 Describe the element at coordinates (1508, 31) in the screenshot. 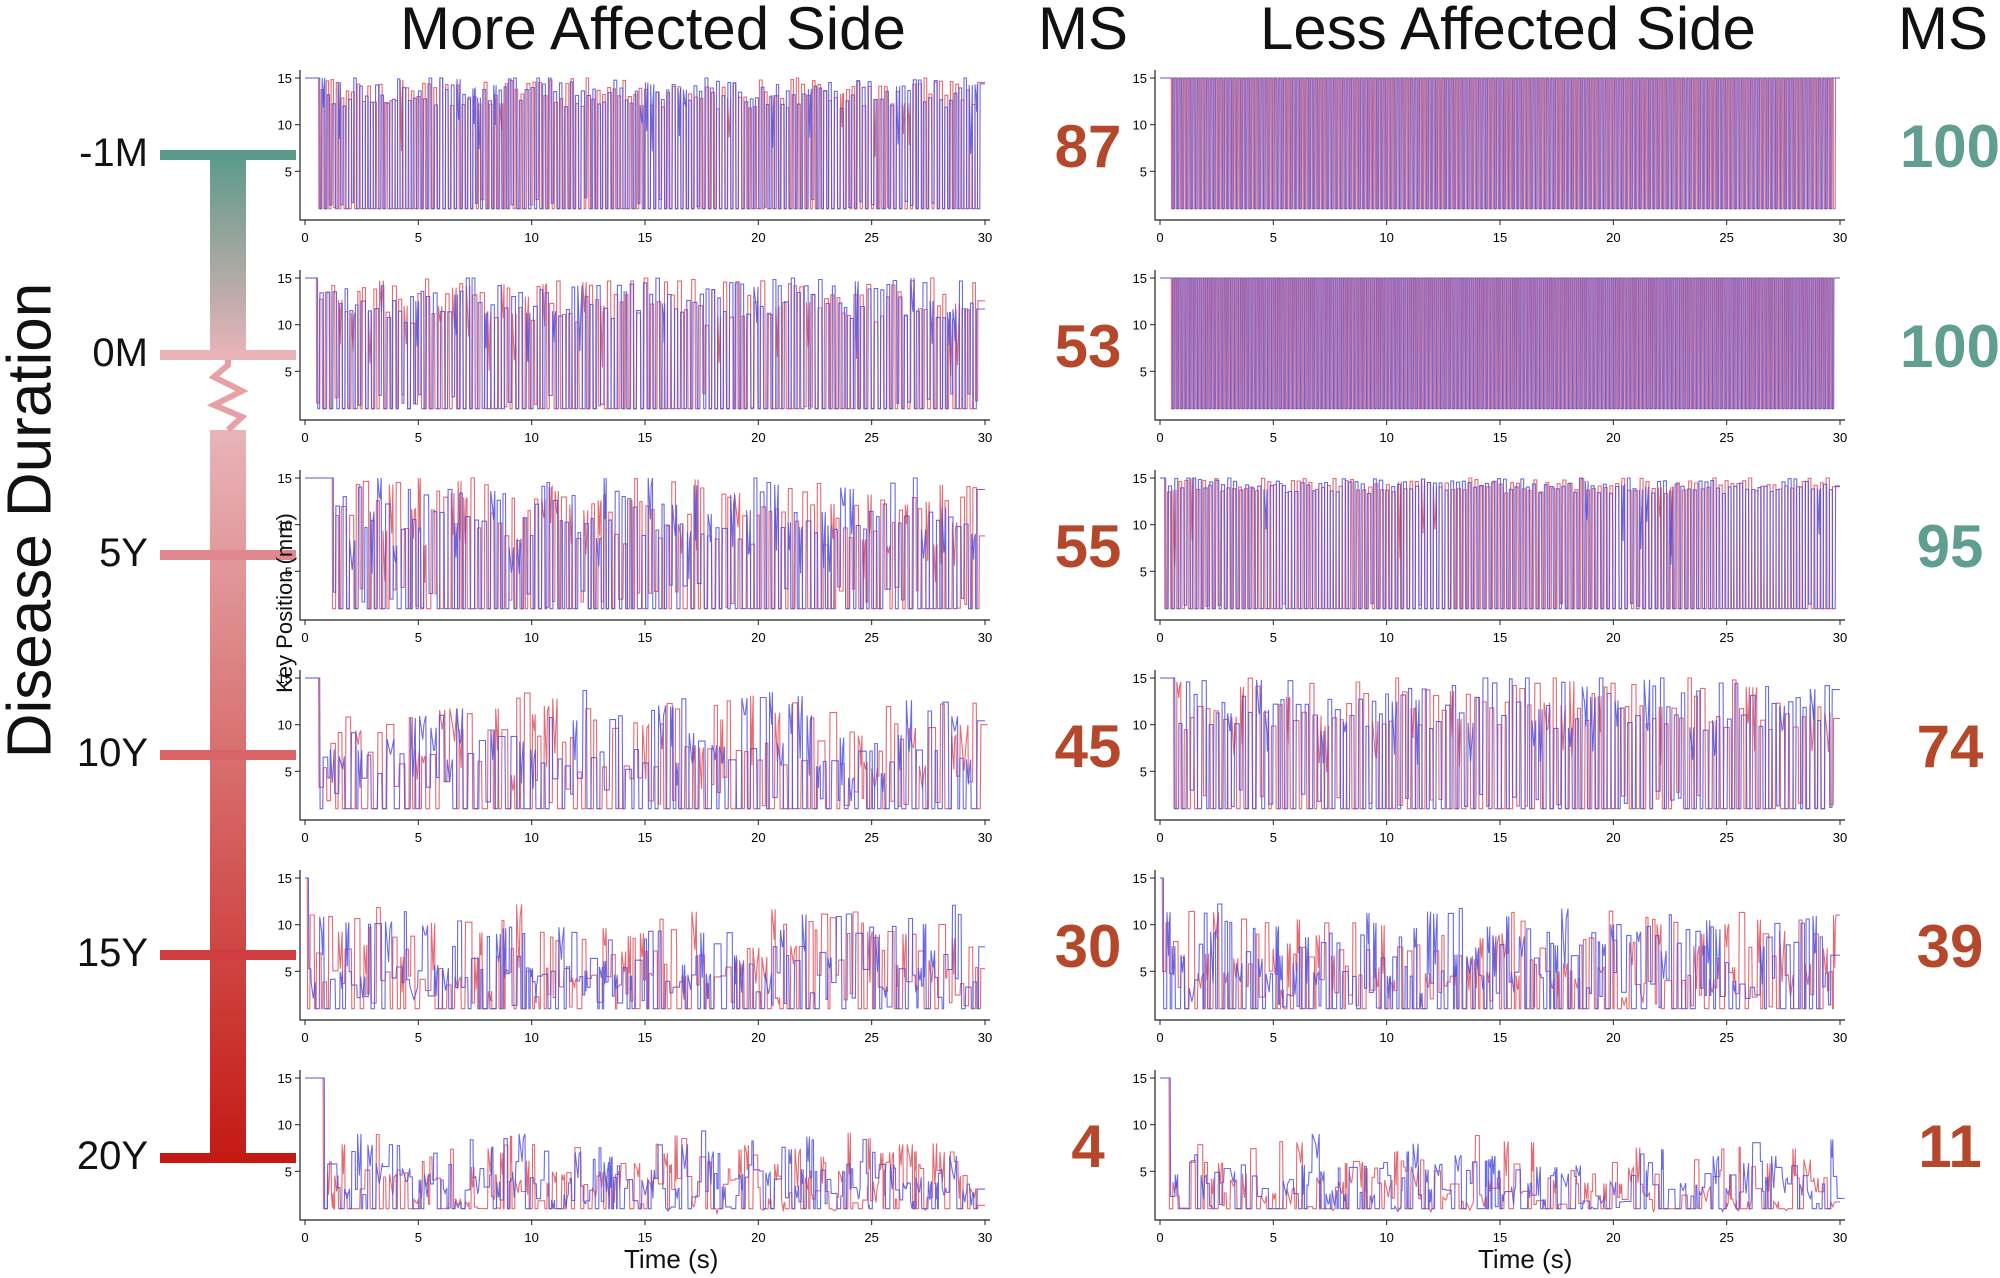

I see `right-column-title: Less Affected Side` at that location.